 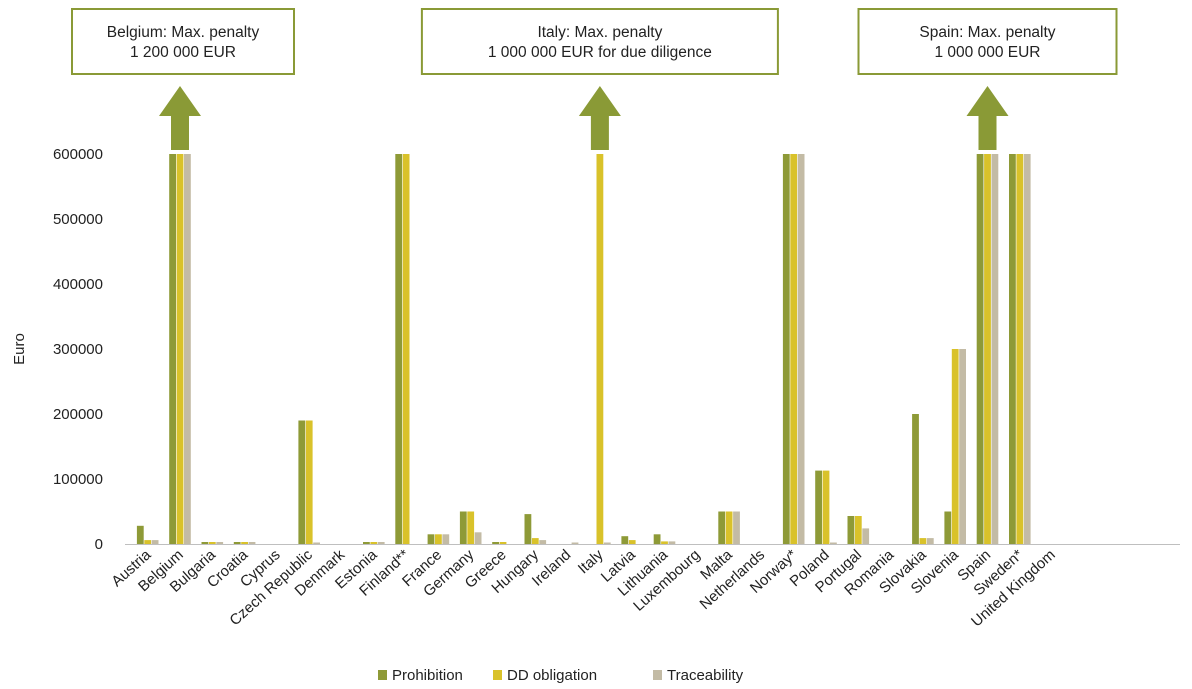 I want to click on legend-item: Traceability, so click(x=698, y=675).